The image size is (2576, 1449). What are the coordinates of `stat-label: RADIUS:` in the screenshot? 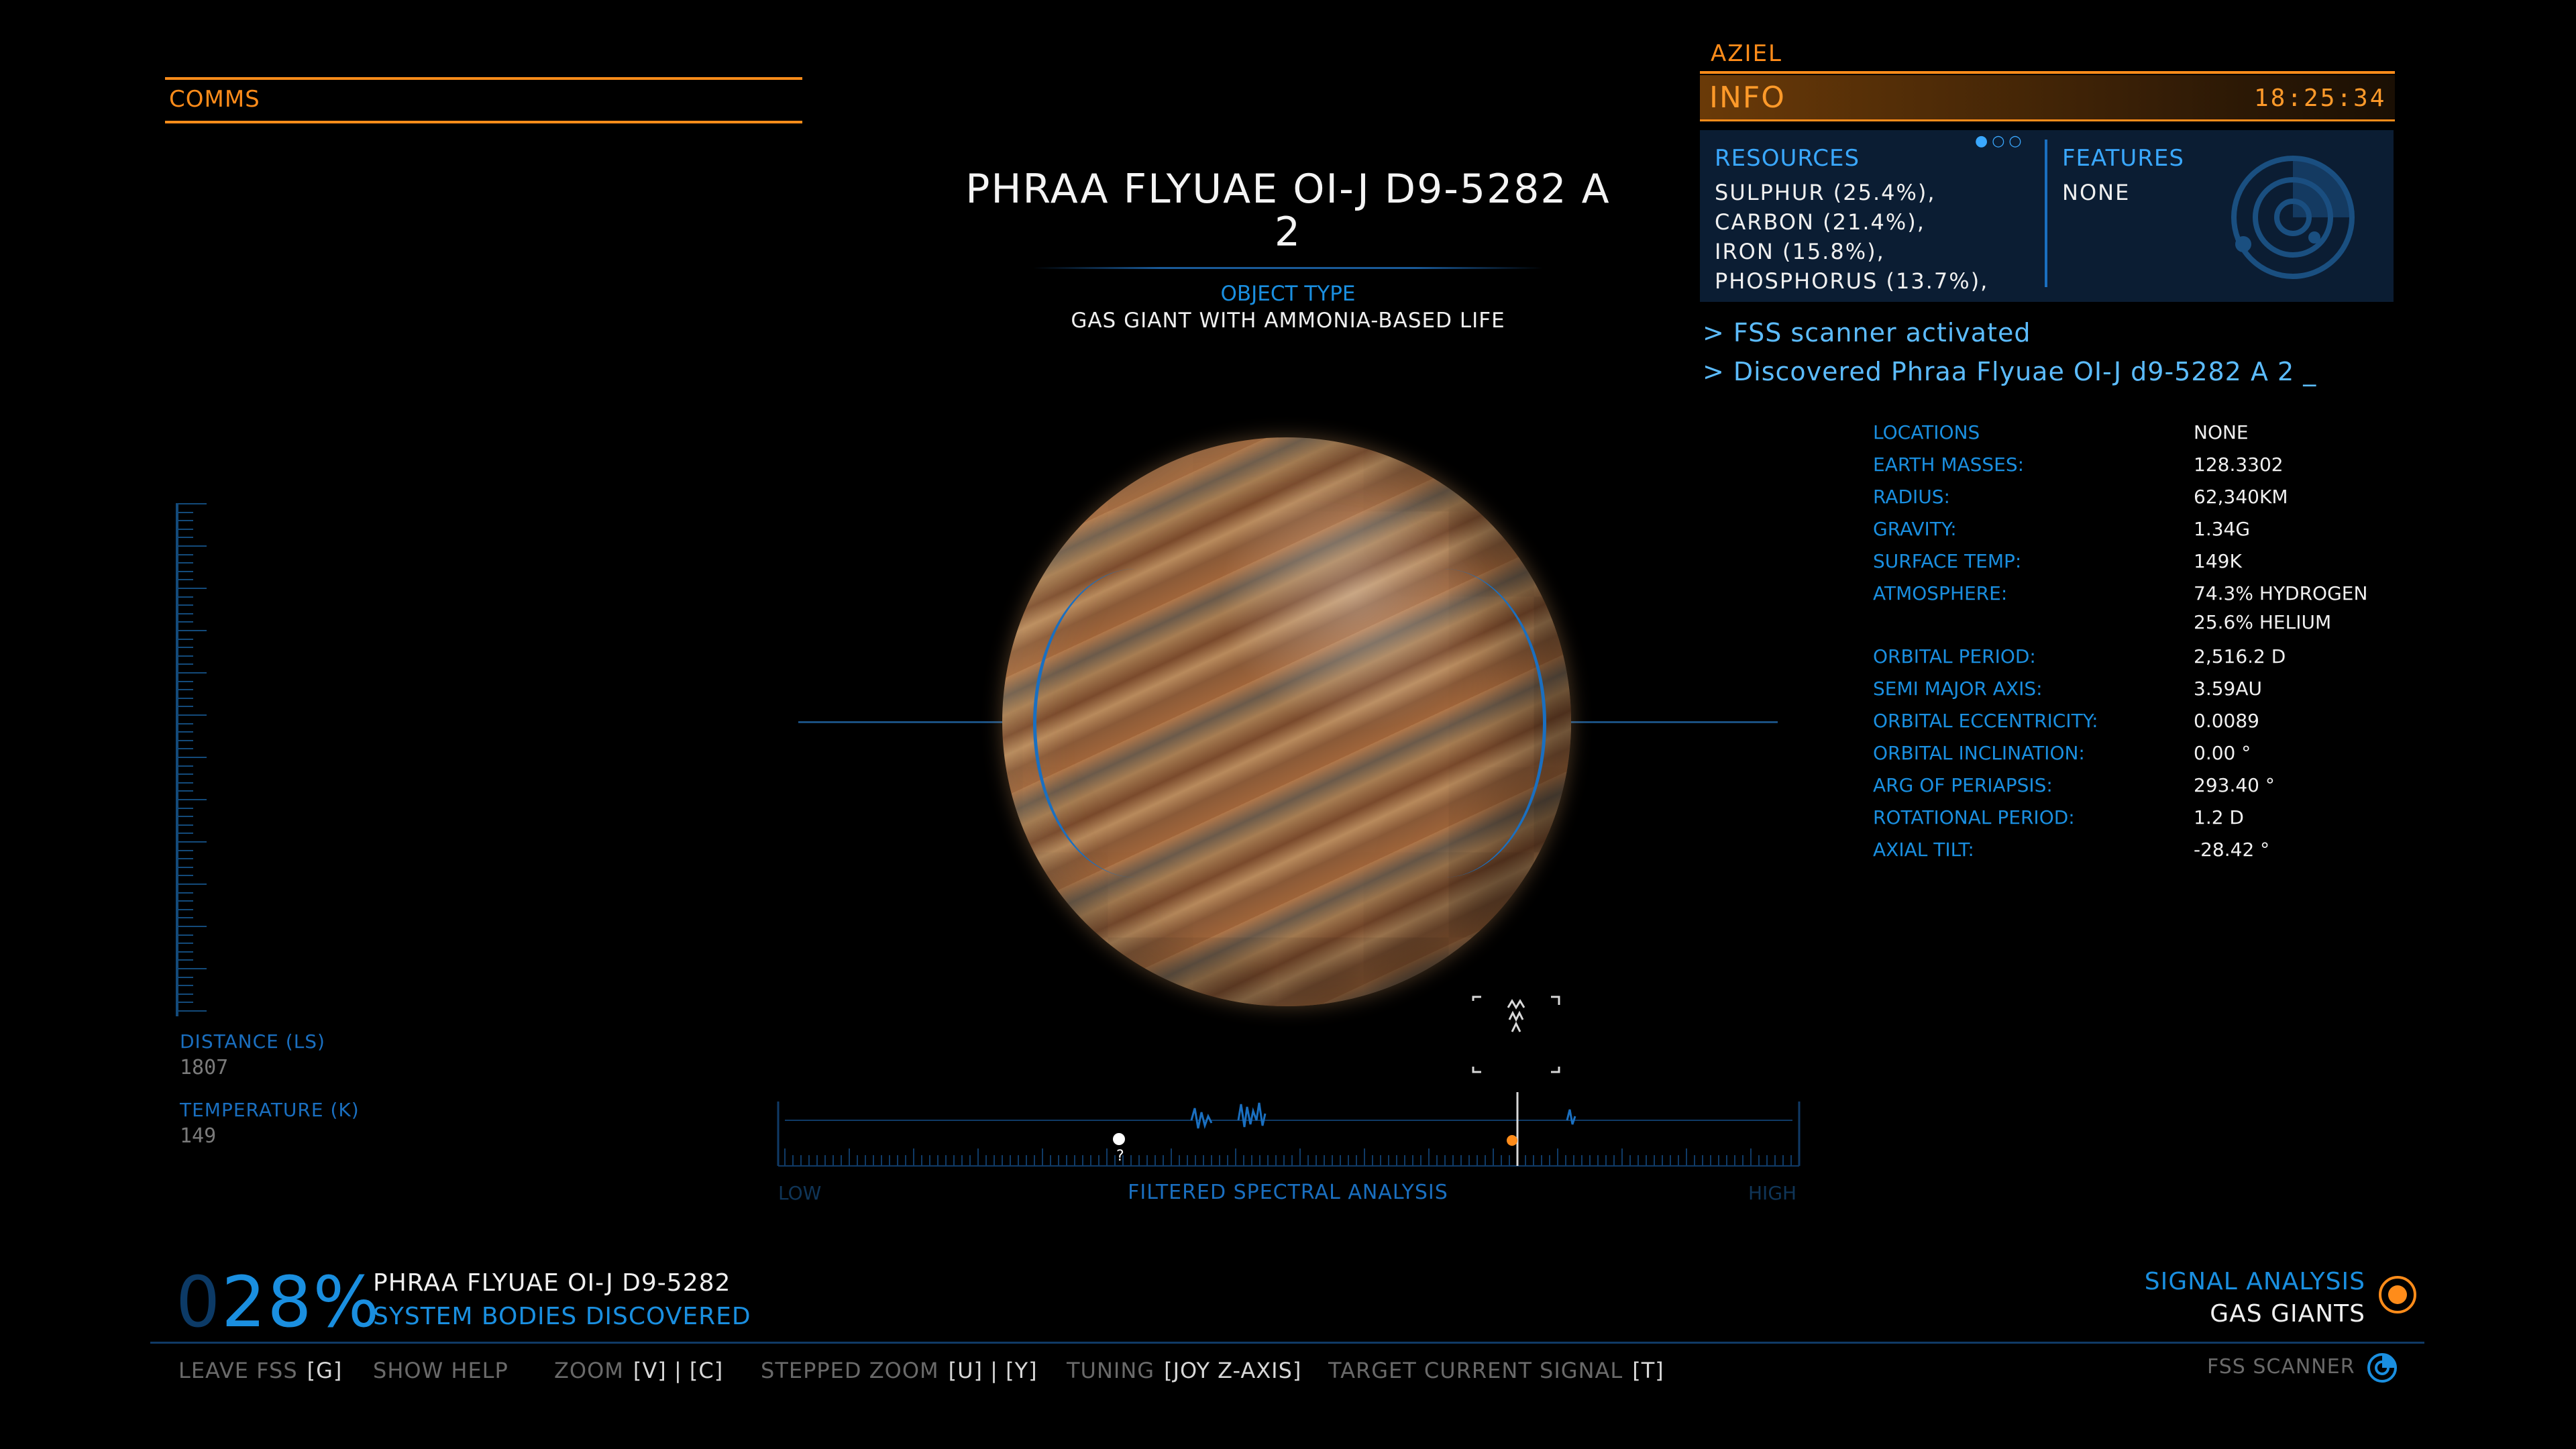 It's located at (1911, 497).